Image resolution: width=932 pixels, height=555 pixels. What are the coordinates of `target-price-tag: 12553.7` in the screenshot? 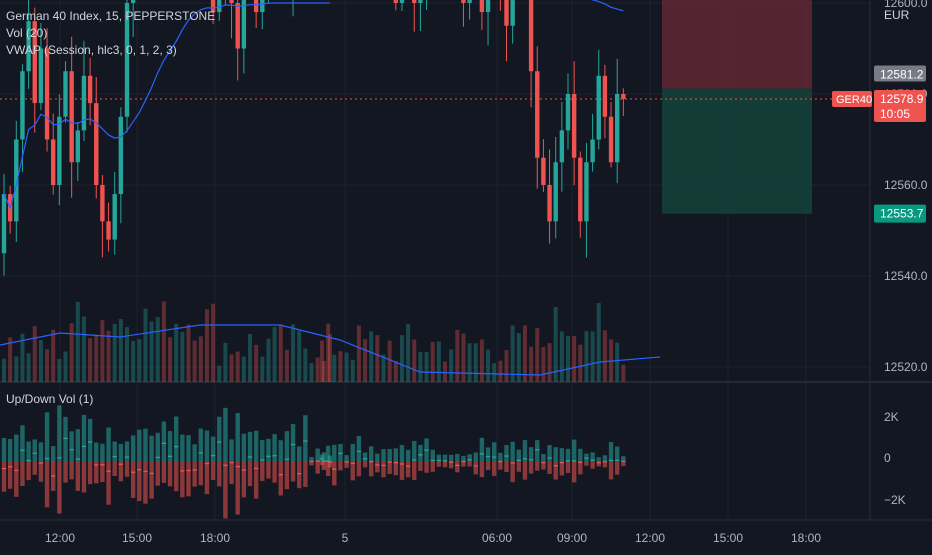 It's located at (902, 214).